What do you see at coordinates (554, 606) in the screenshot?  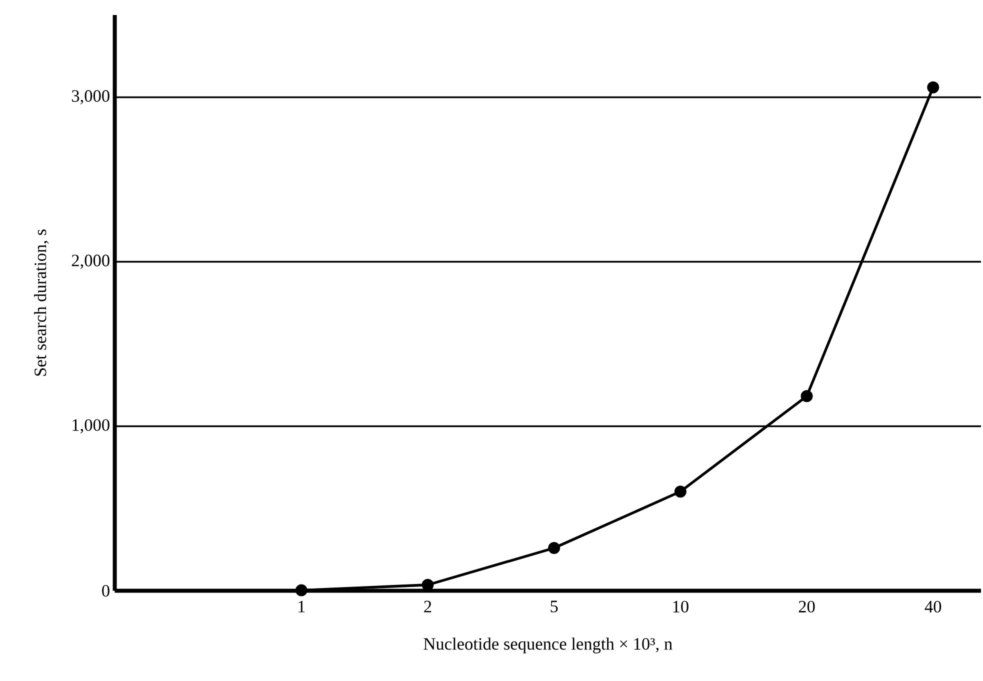 I see `x-tick-label: 5` at bounding box center [554, 606].